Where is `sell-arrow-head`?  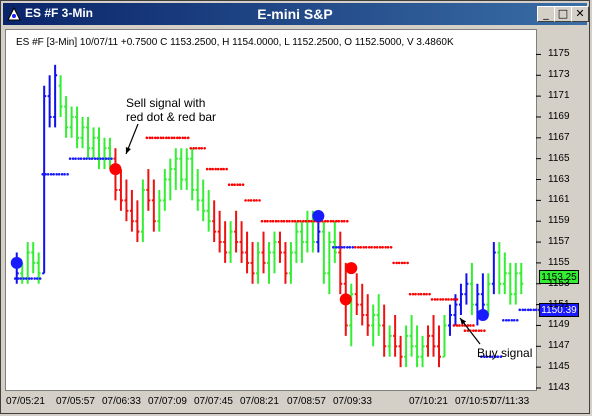 sell-arrow-head is located at coordinates (128, 150).